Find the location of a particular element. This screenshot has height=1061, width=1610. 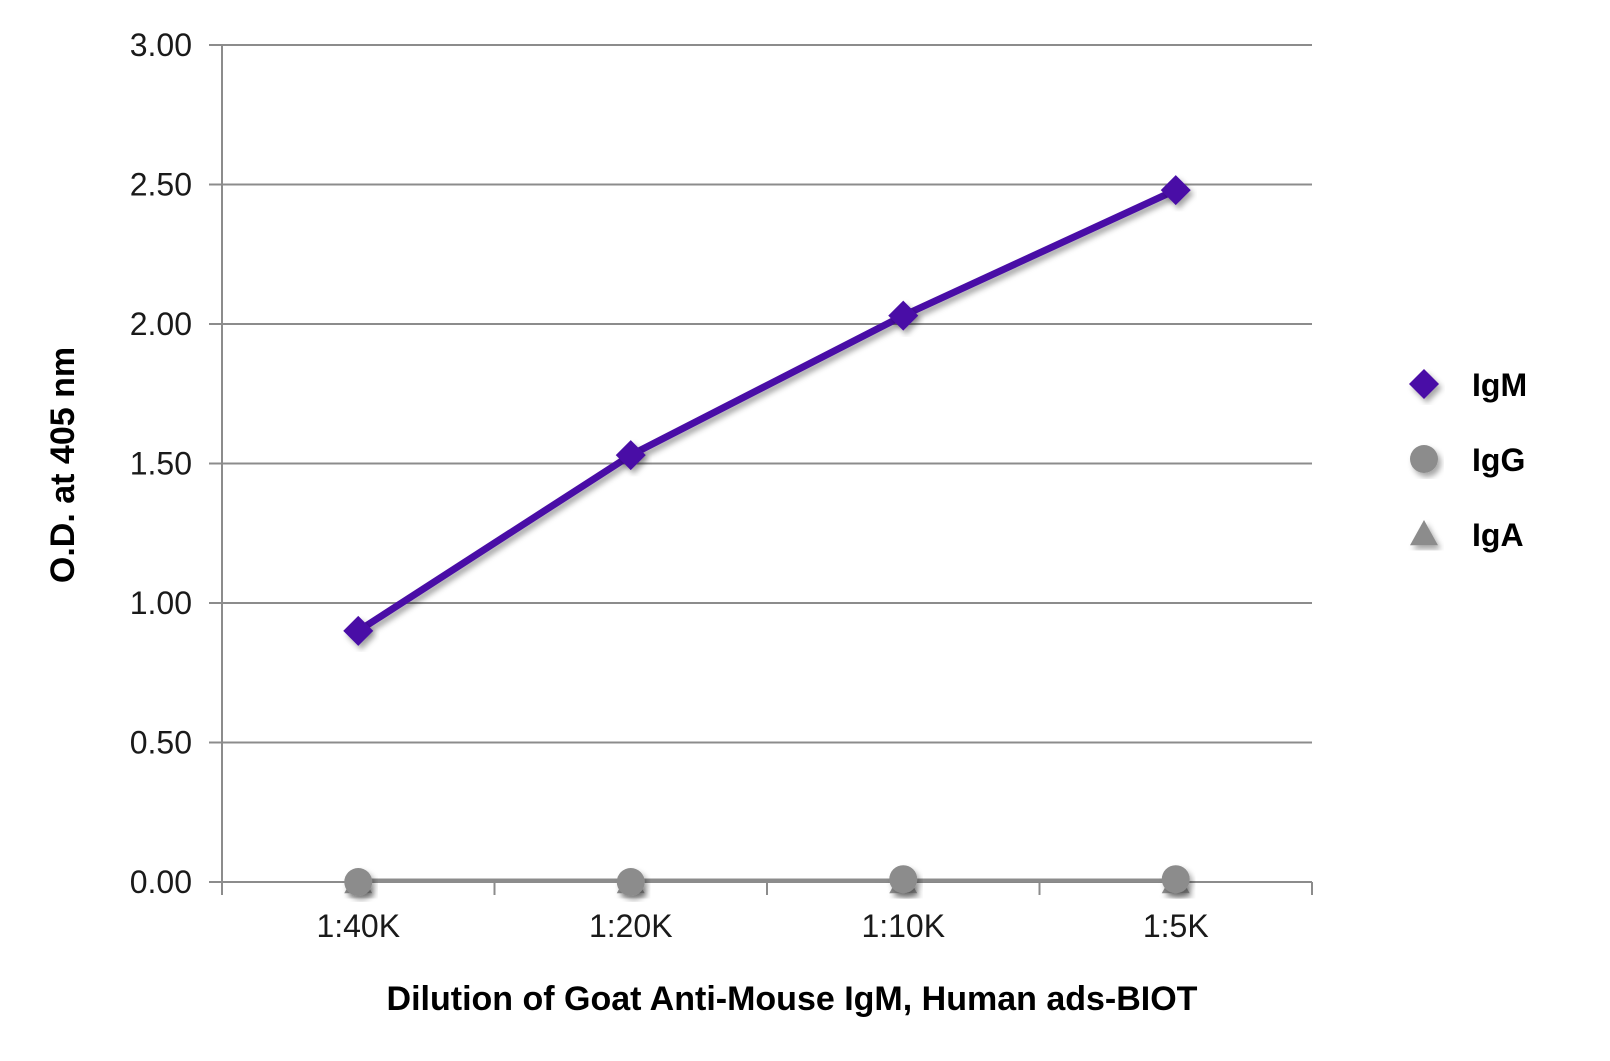

x-tick-label: 1:10K is located at coordinates (903, 926).